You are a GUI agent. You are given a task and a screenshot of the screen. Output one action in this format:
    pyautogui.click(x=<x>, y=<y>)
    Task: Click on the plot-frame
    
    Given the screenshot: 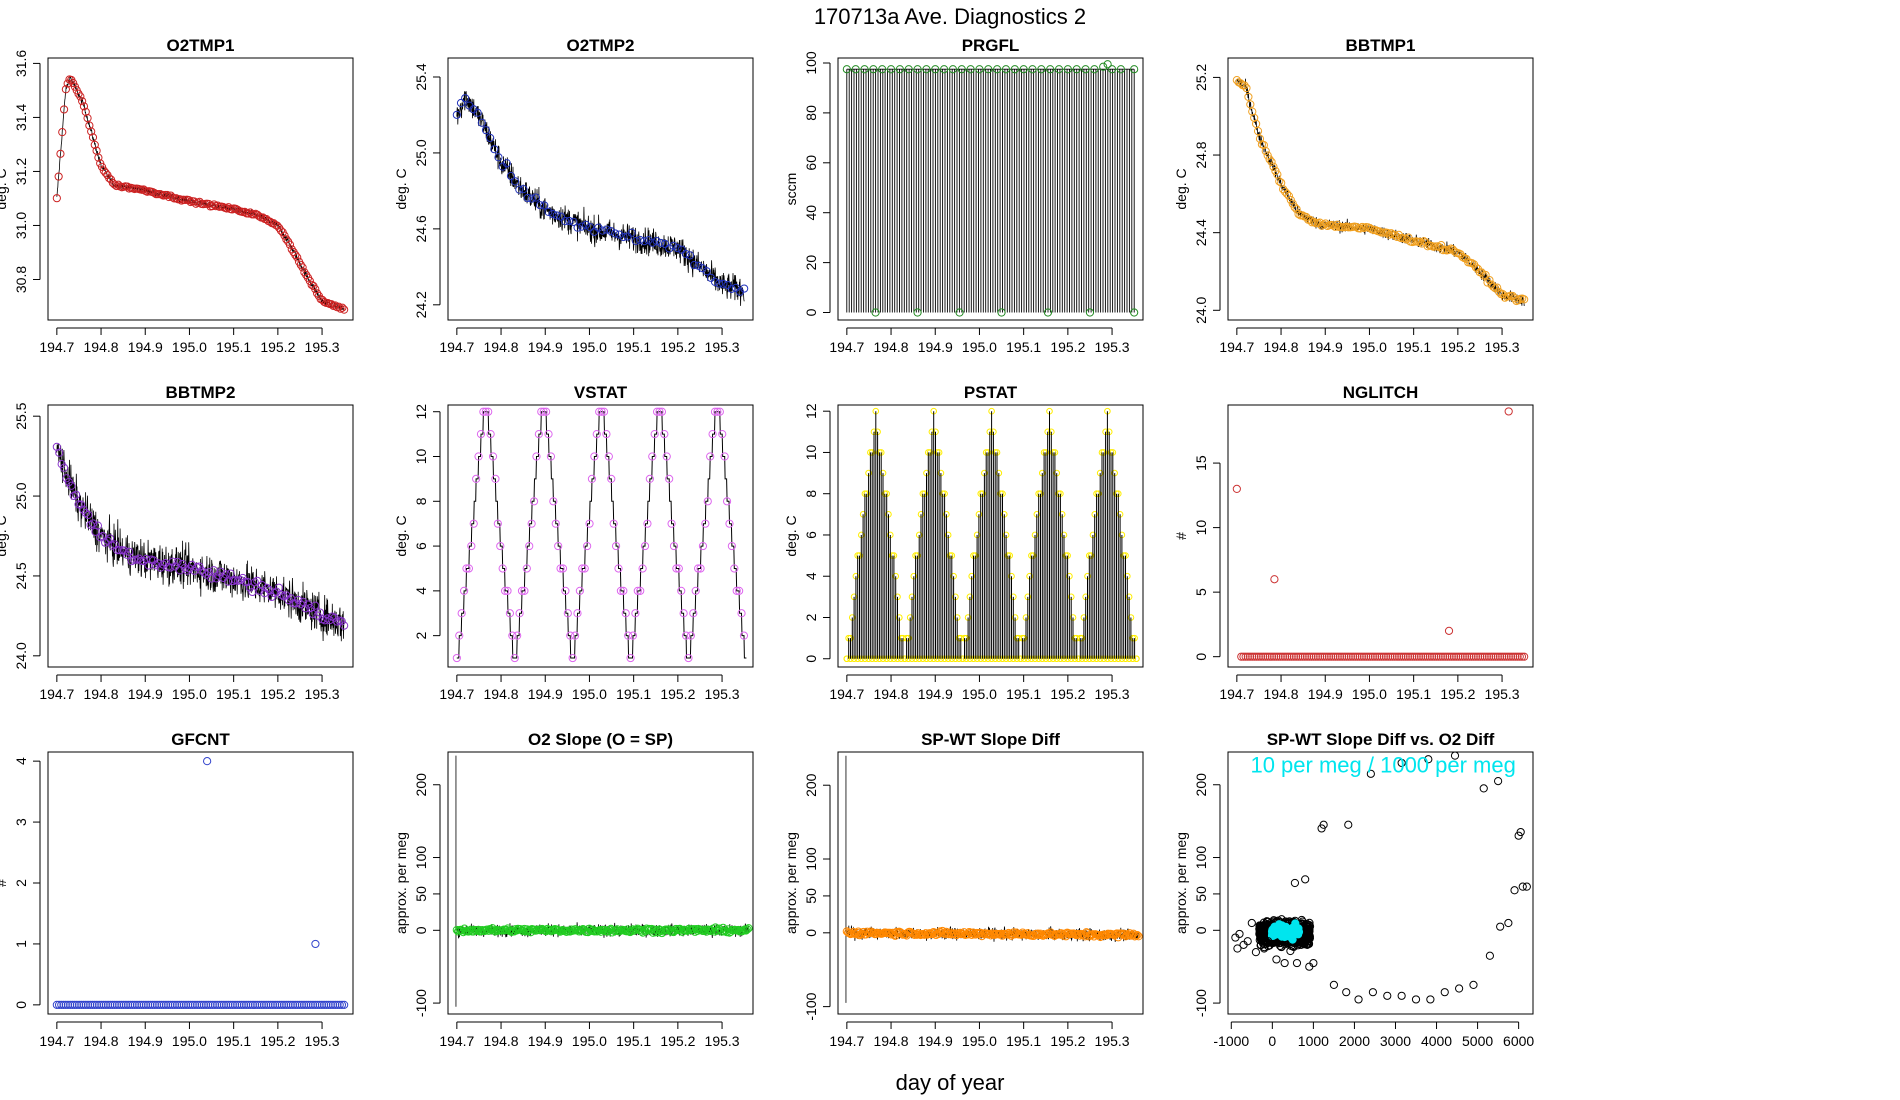 What is the action you would take?
    pyautogui.click(x=200, y=189)
    